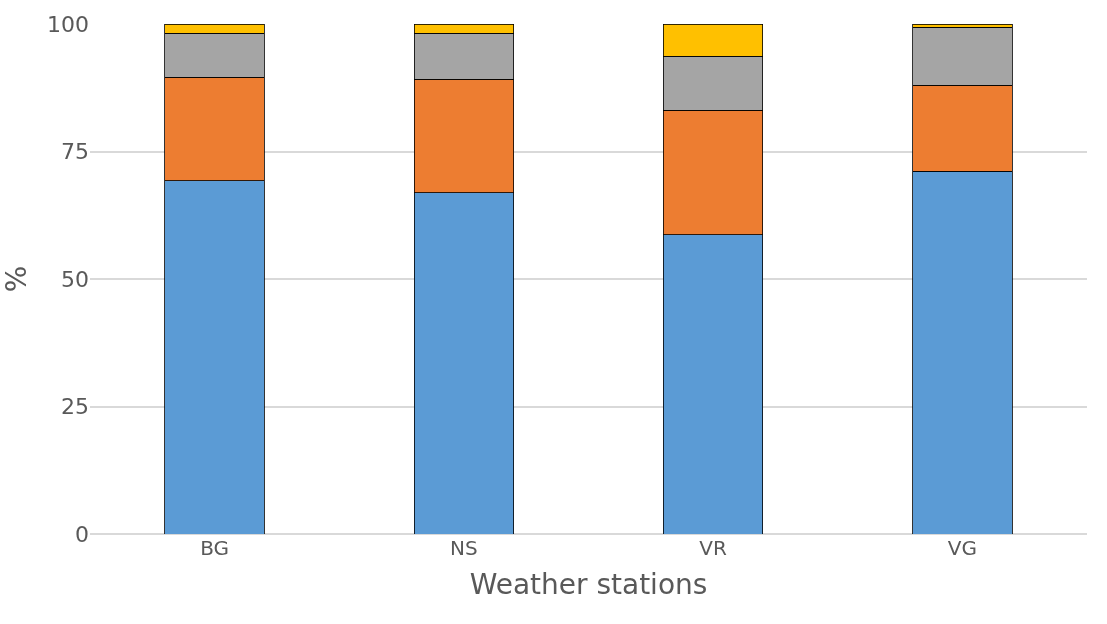  I want to click on y-tick-label: 75, so click(75, 152).